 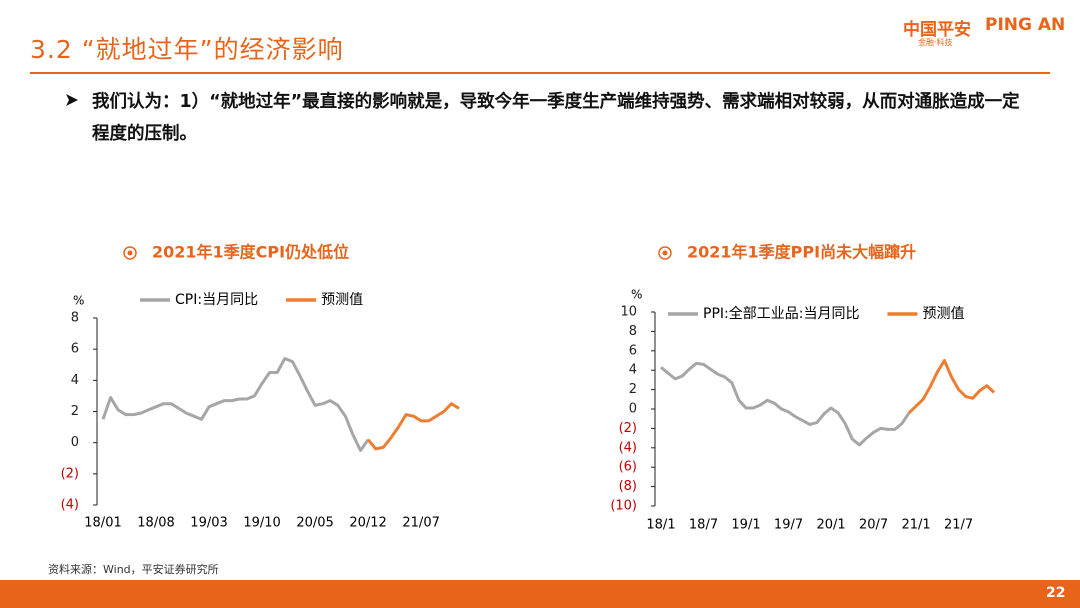 I want to click on x-tick-label: 18/7, so click(x=703, y=525).